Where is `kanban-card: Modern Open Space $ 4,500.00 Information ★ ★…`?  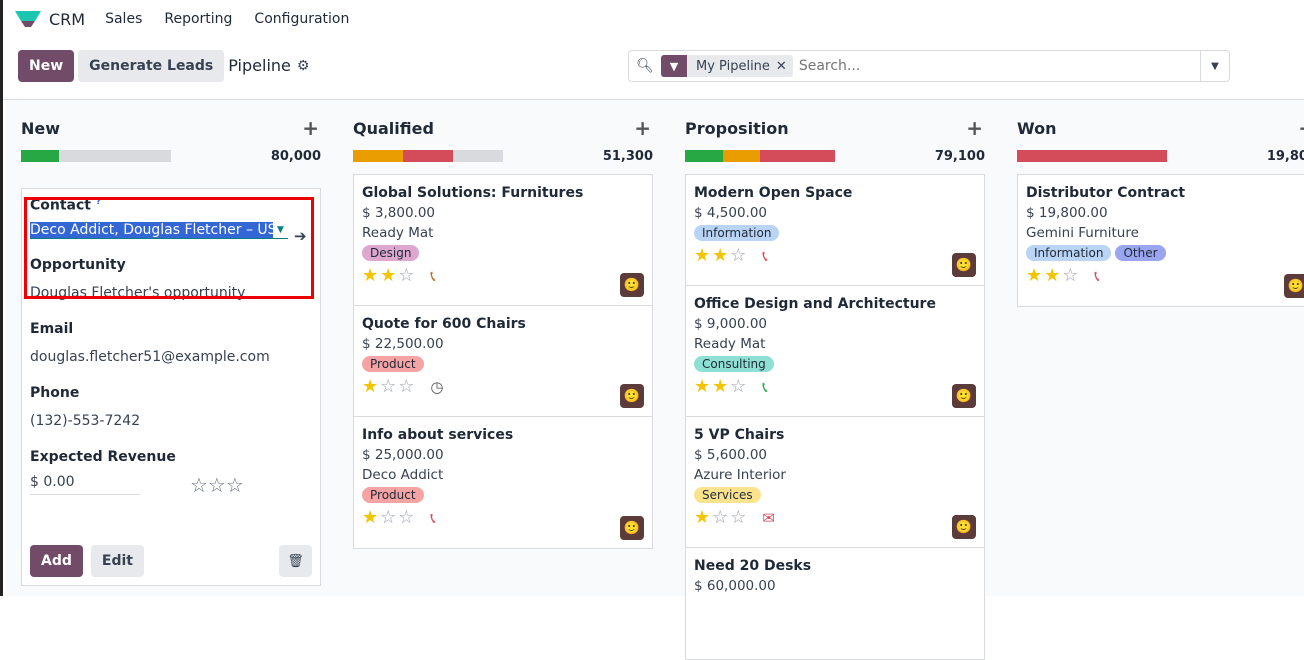
kanban-card: Modern Open Space $ 4,500.00 Information ★ ★… is located at coordinates (835, 230).